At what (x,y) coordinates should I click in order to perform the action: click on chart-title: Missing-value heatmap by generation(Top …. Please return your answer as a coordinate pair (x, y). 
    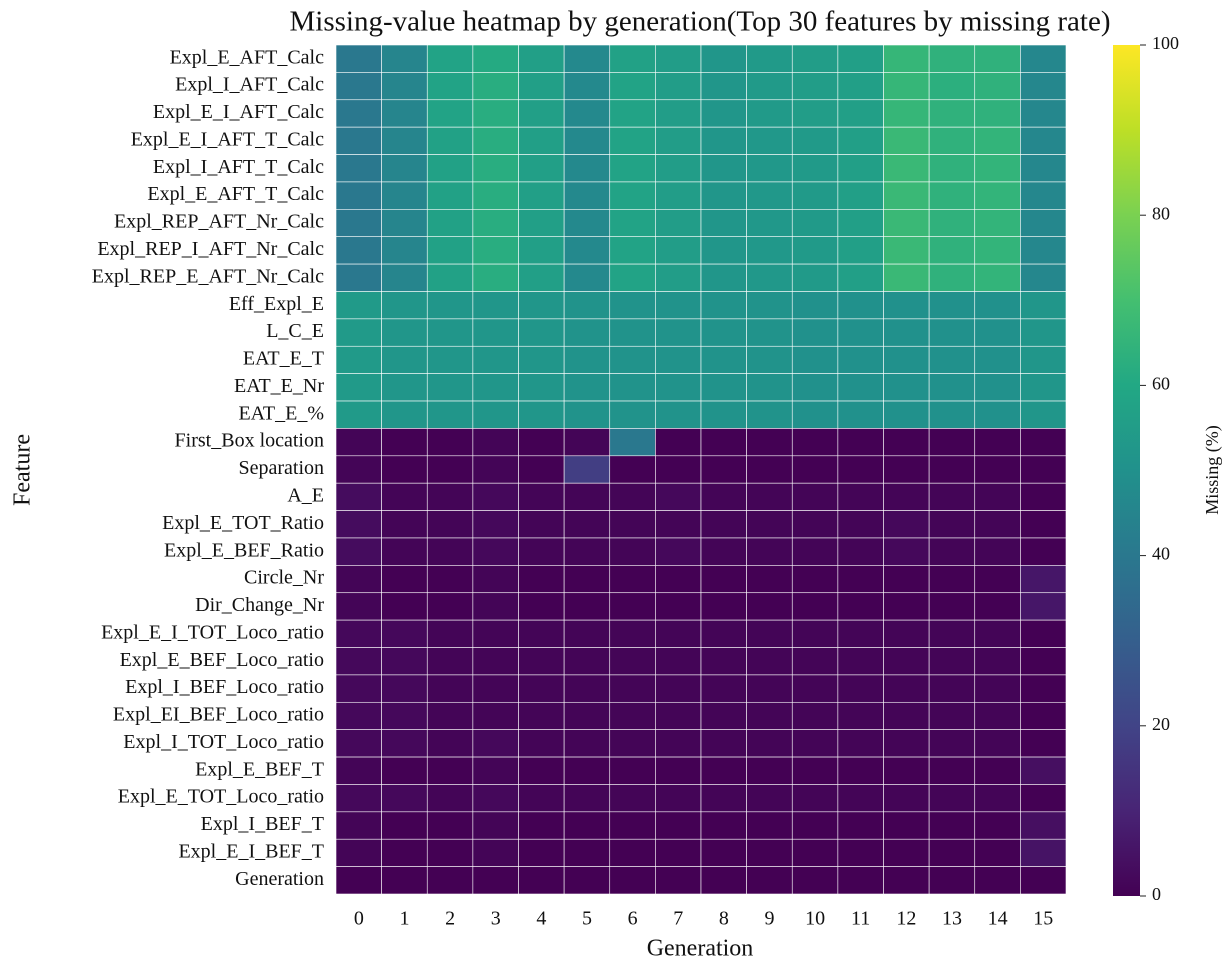
    Looking at the image, I should click on (699, 22).